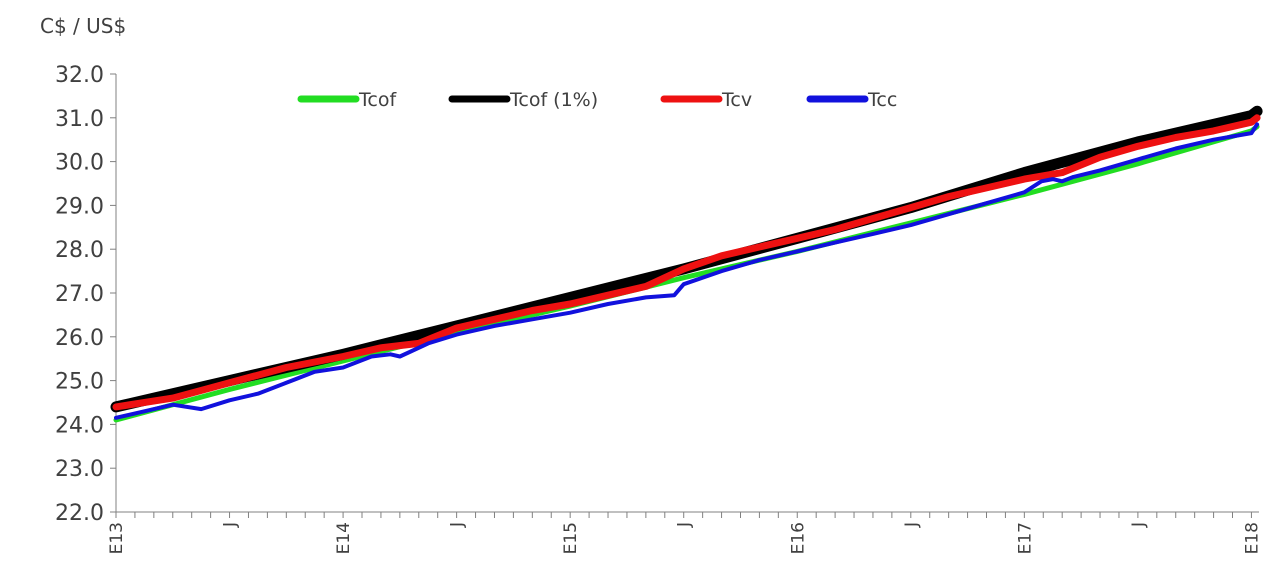 This screenshot has width=1276, height=577. I want to click on x-tick-label: E17, so click(1025, 538).